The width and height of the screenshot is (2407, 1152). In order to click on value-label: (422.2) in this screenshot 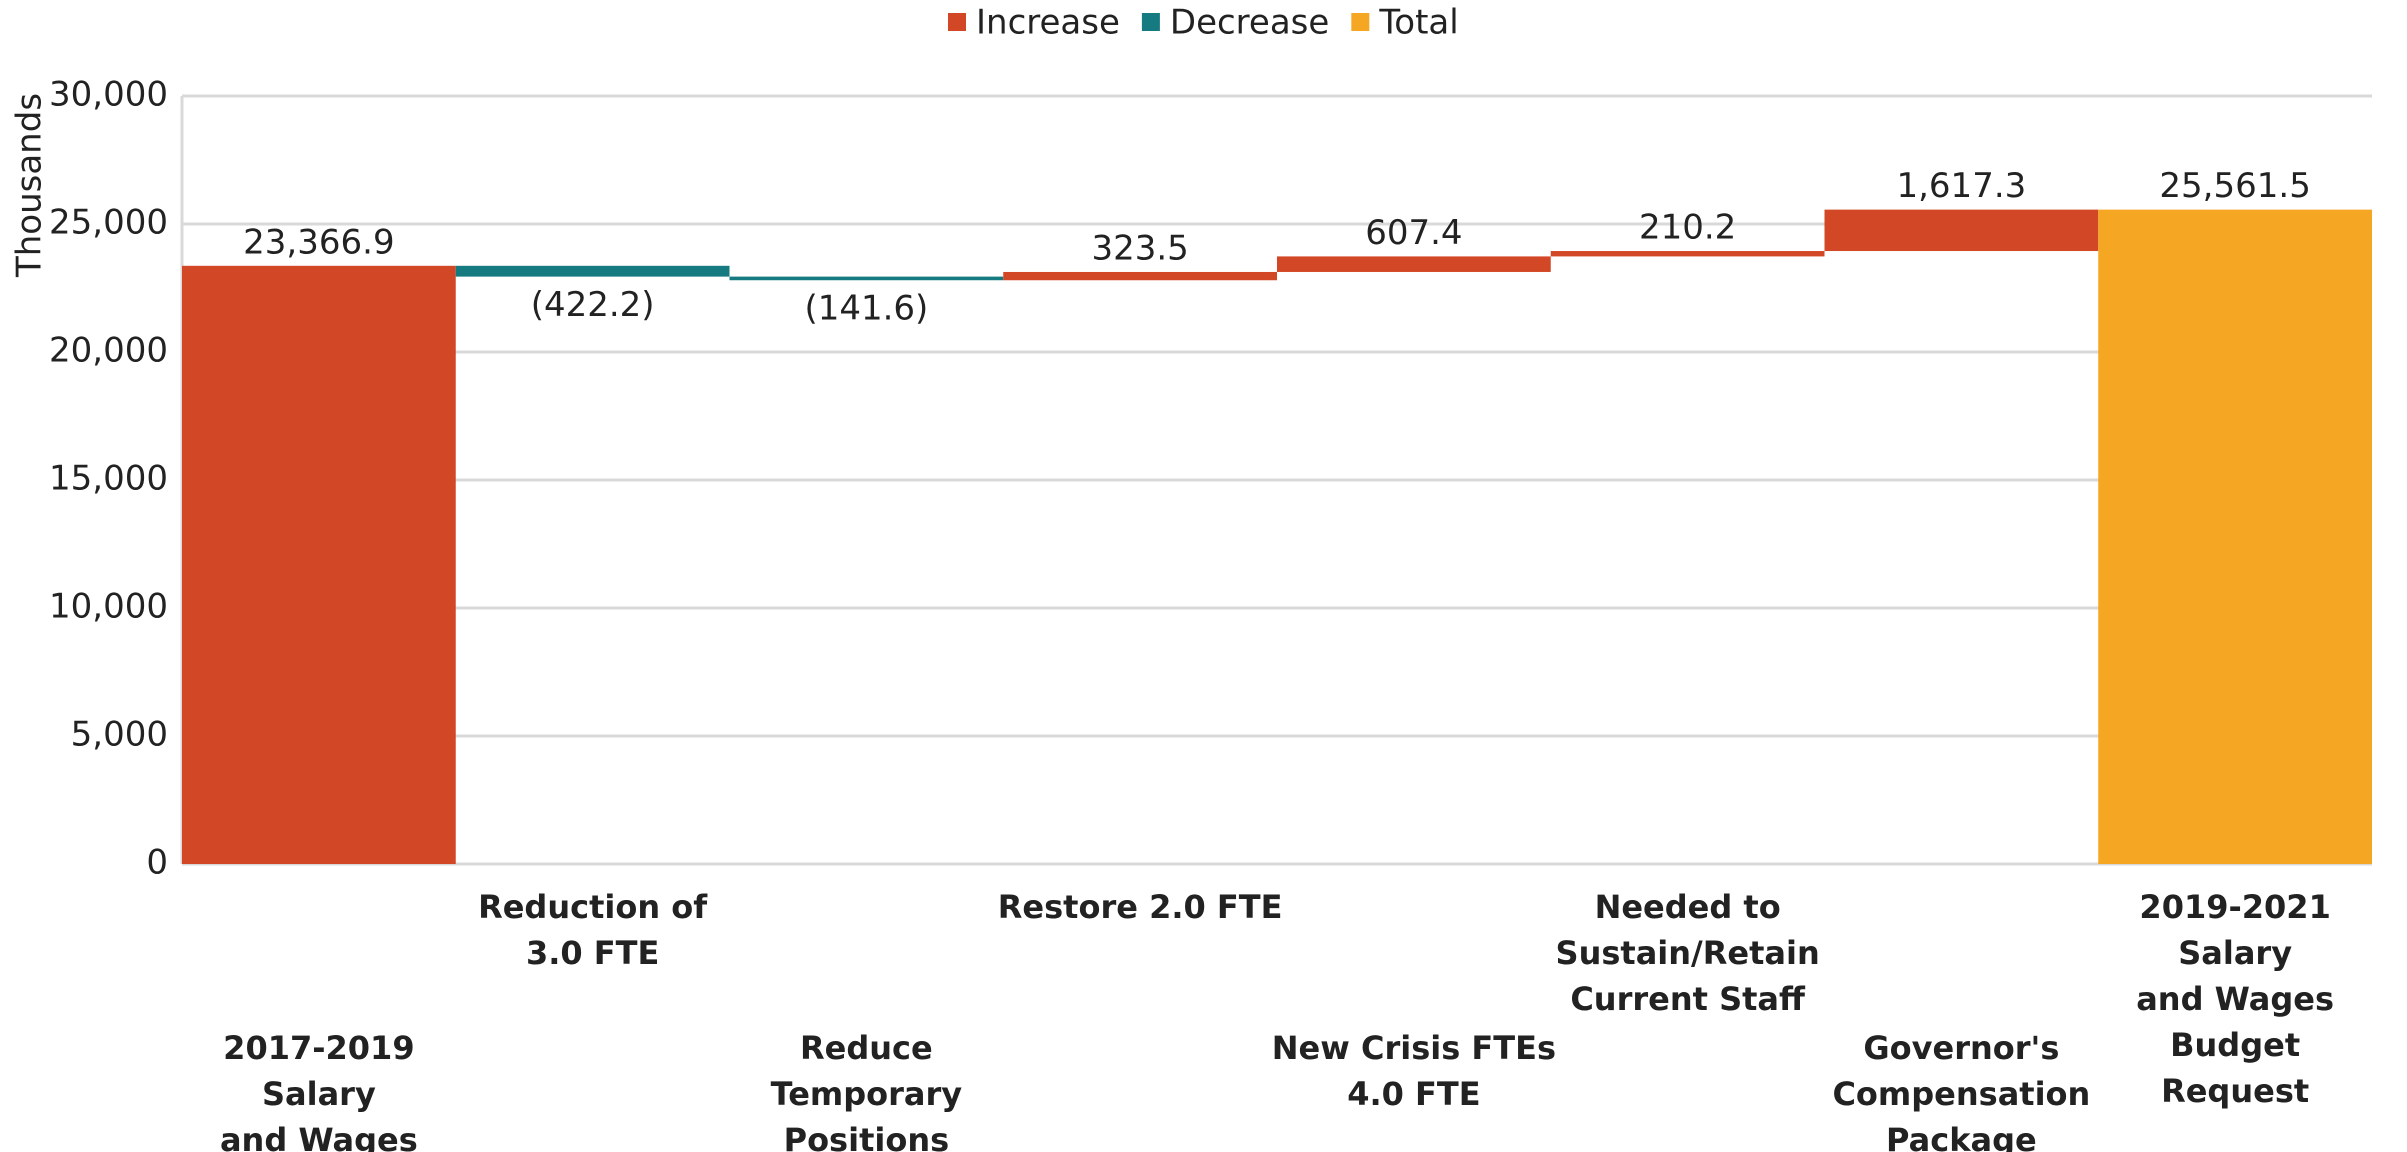, I will do `click(593, 305)`.